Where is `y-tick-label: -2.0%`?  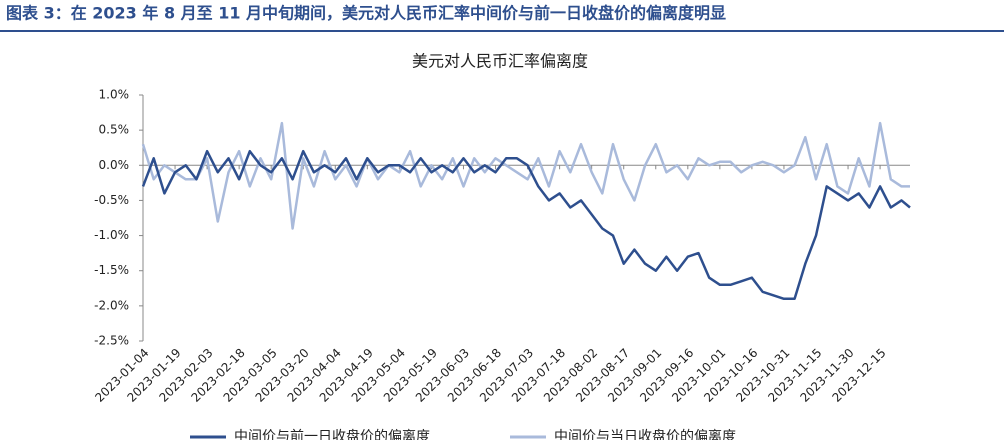
y-tick-label: -2.0% is located at coordinates (111, 305).